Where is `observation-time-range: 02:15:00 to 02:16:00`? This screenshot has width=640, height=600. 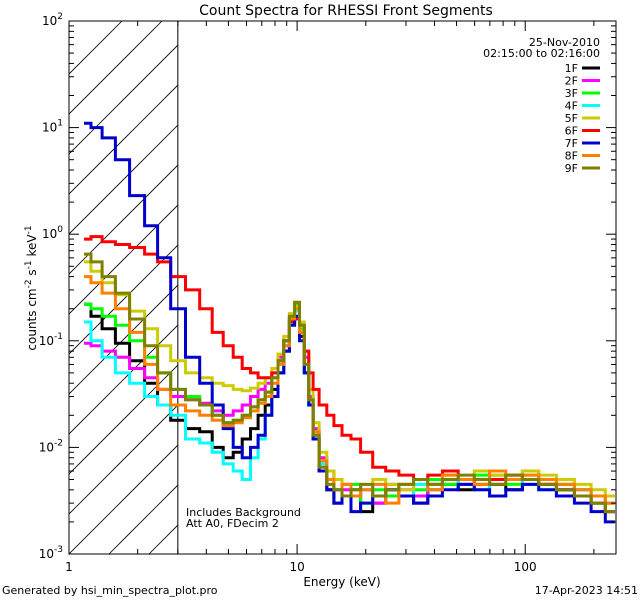 observation-time-range: 02:15:00 to 02:16:00 is located at coordinates (541, 53).